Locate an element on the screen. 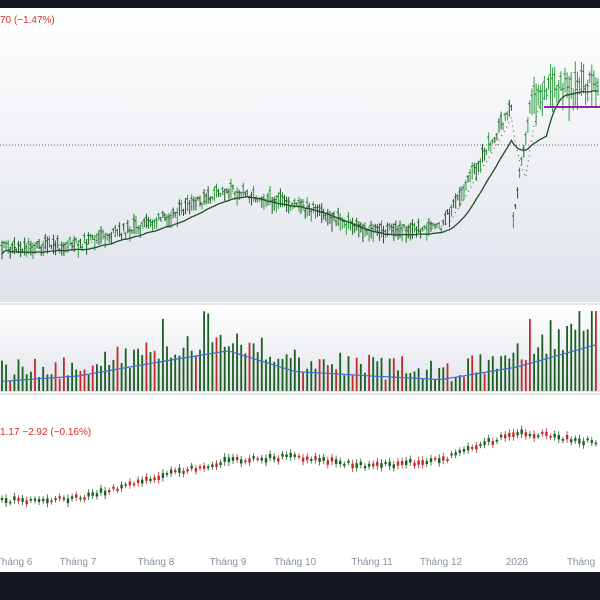  x-axis-tick-label: Tháng 7 is located at coordinates (78, 562).